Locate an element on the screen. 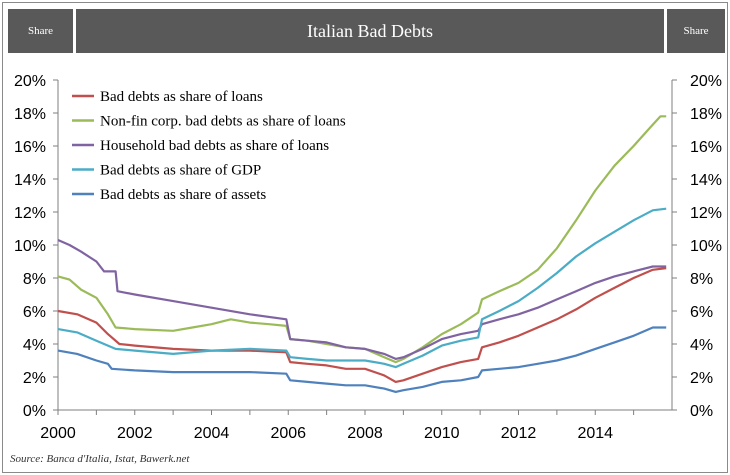 The height and width of the screenshot is (475, 730). y-tick-label-left: 20% is located at coordinates (30, 81).